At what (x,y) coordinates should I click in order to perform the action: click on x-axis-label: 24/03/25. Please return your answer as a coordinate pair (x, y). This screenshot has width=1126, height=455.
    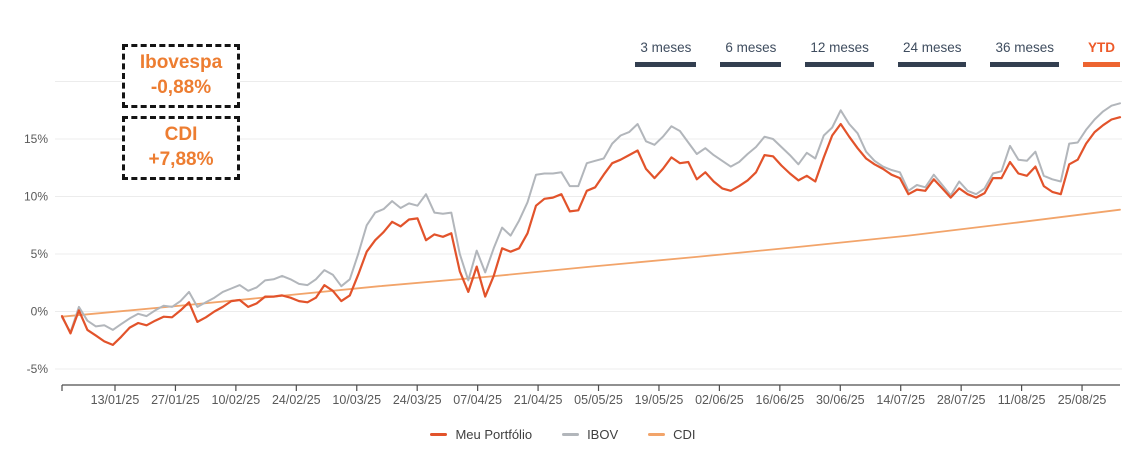
    Looking at the image, I should click on (417, 400).